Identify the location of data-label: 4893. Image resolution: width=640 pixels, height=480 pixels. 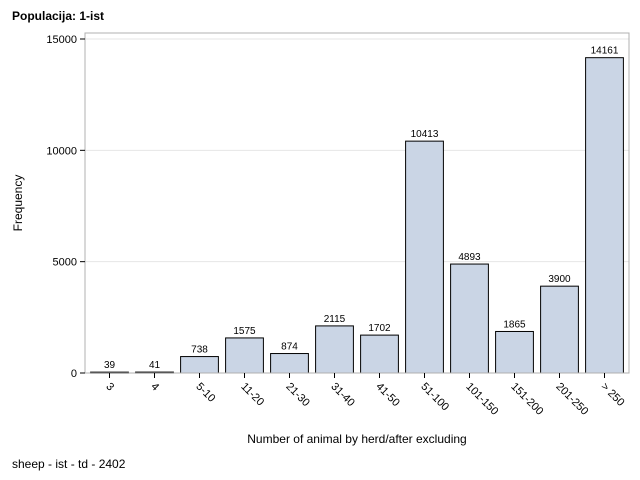
(469, 257).